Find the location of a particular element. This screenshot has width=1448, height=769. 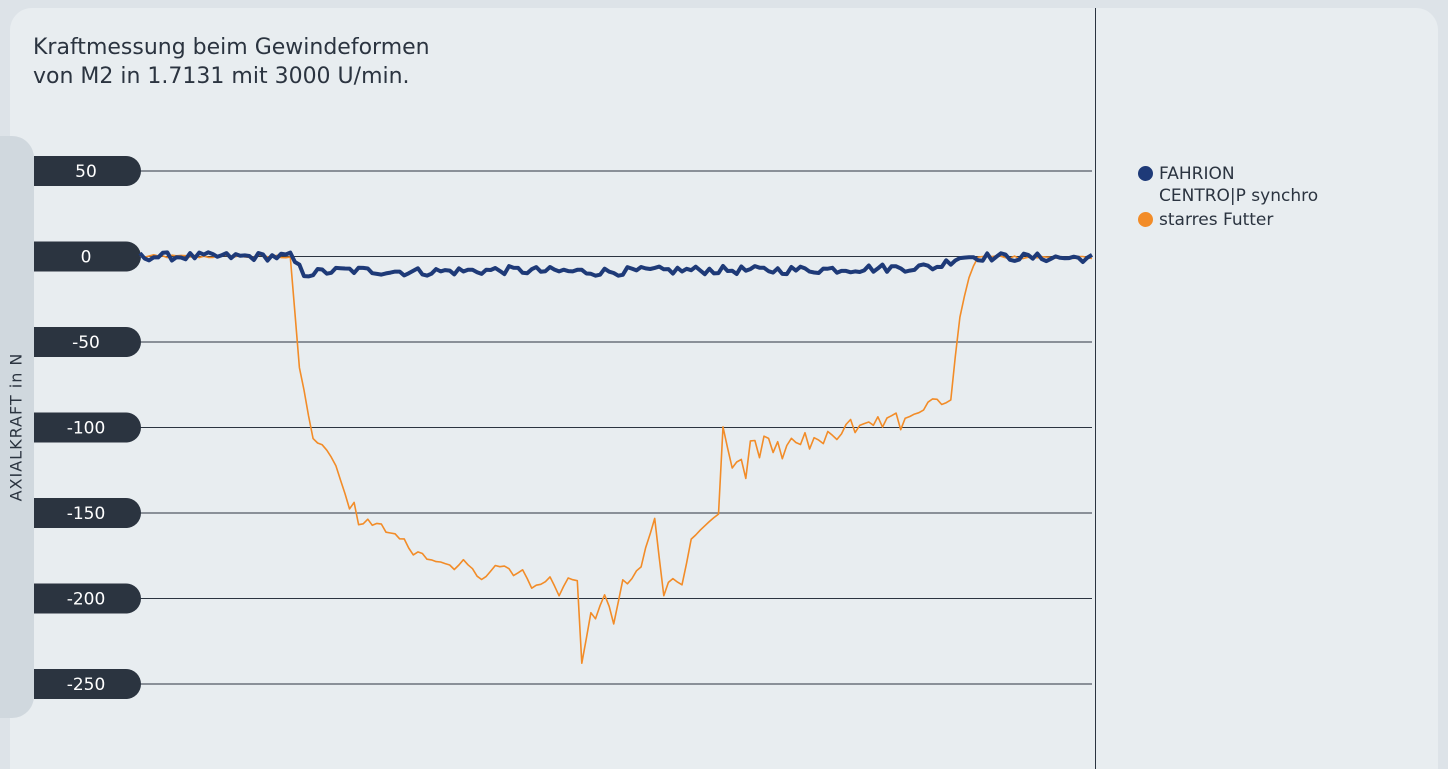

y-tick-label-5: -200 is located at coordinates (86, 600).